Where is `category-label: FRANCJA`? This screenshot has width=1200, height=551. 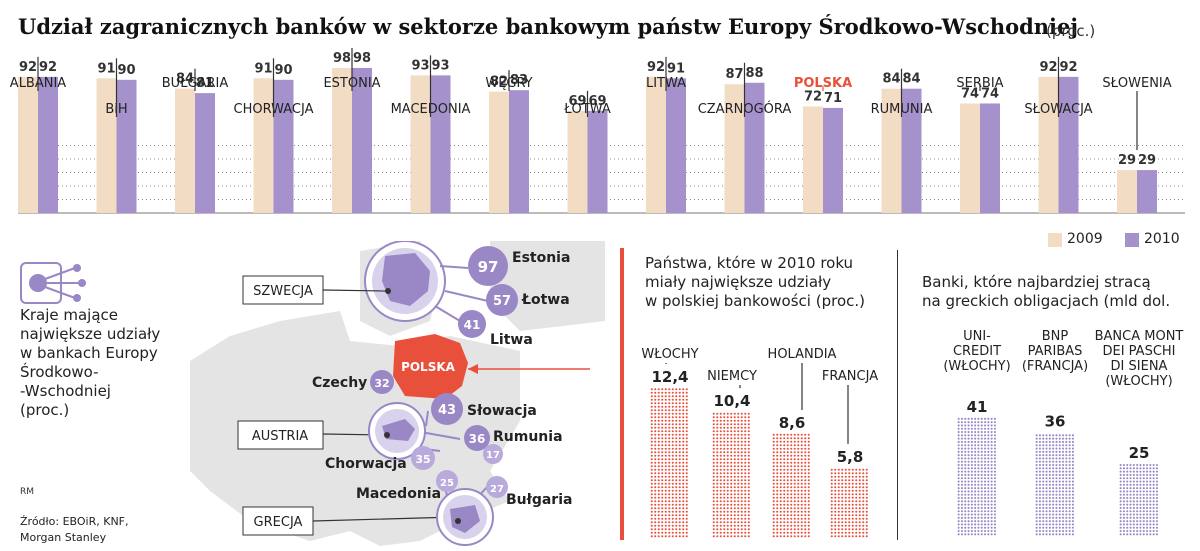
category-label: FRANCJA is located at coordinates (850, 376).